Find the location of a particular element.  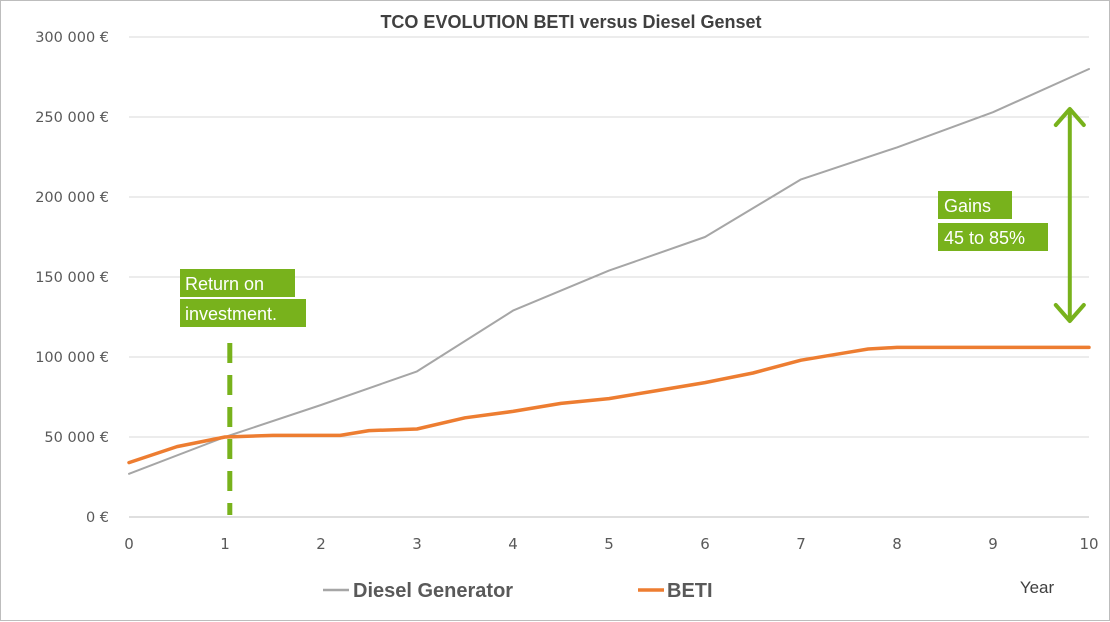

y-tick-label: 300 000 € is located at coordinates (72, 38).